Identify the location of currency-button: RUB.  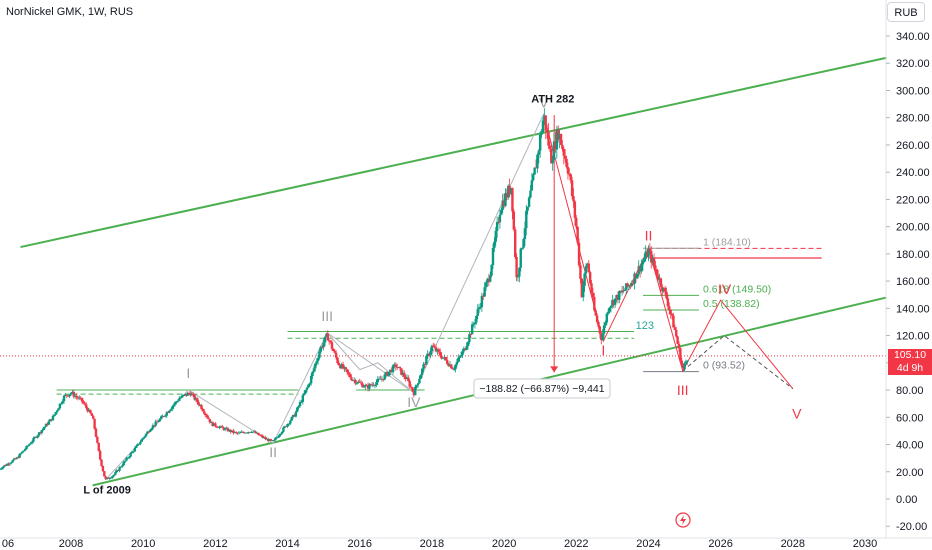
(906, 12).